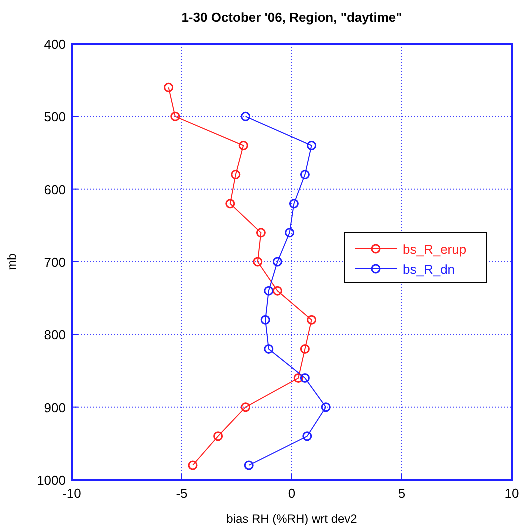 The height and width of the screenshot is (531, 519). Describe the element at coordinates (72, 493) in the screenshot. I see `x-tick-label: -10` at that location.